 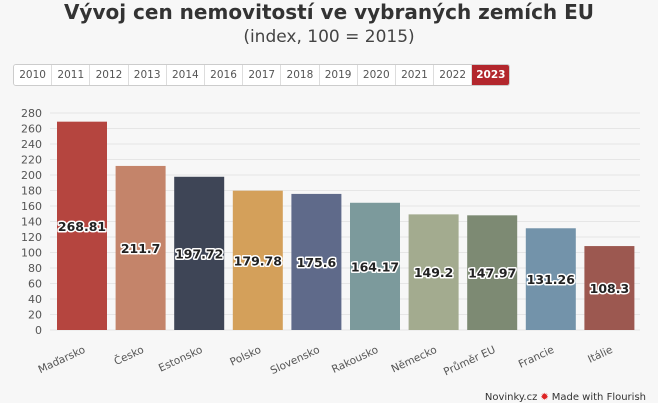 I want to click on year-button-2010: 2010, so click(x=33, y=75).